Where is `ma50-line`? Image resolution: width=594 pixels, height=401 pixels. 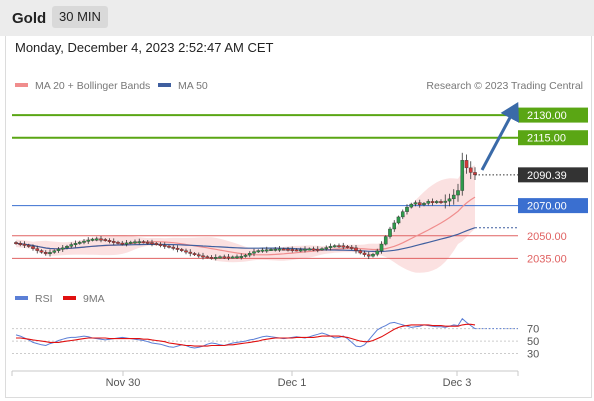
ma50-line is located at coordinates (245, 240).